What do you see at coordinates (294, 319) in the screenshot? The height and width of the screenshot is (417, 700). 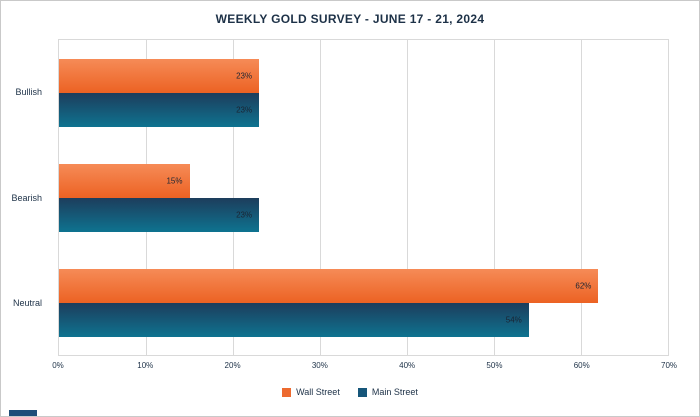 I see `bar-main-street-neutral: 54%` at bounding box center [294, 319].